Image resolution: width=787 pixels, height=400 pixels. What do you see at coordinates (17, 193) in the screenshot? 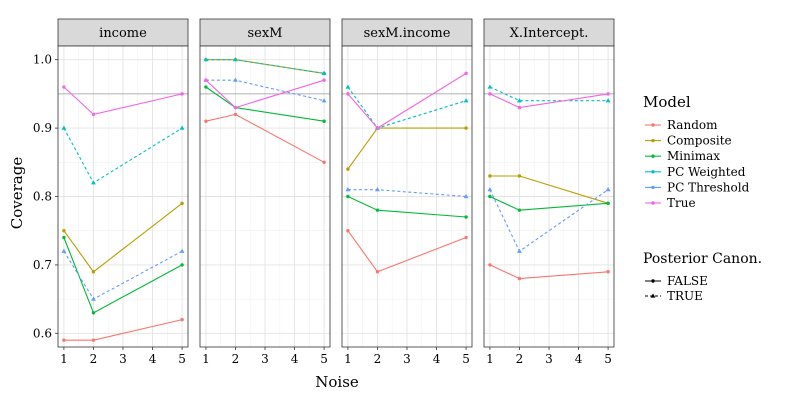
I see `y-axis-title: Coverage` at bounding box center [17, 193].